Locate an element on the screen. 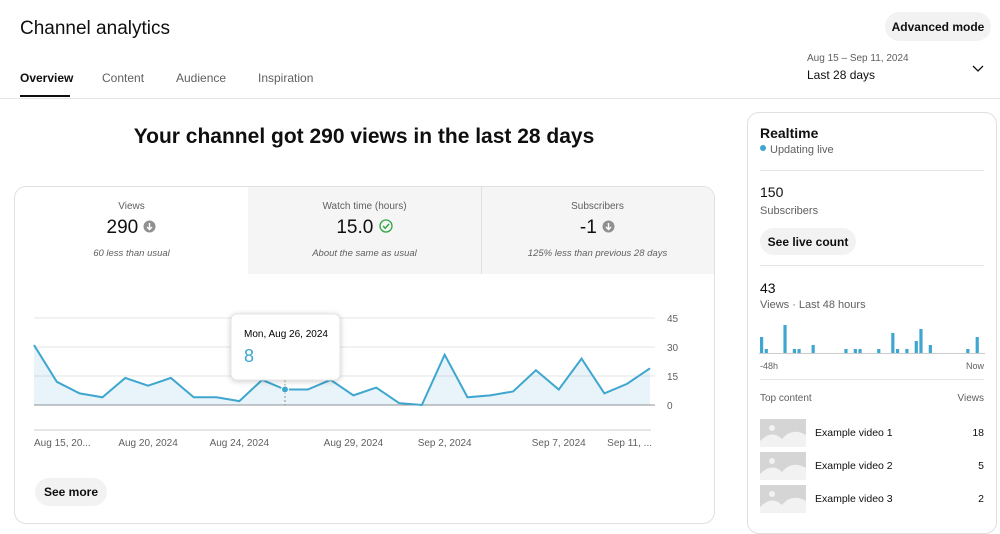 Image resolution: width=1000 pixels, height=534 pixels. page-title: Channel analytics is located at coordinates (95, 28).